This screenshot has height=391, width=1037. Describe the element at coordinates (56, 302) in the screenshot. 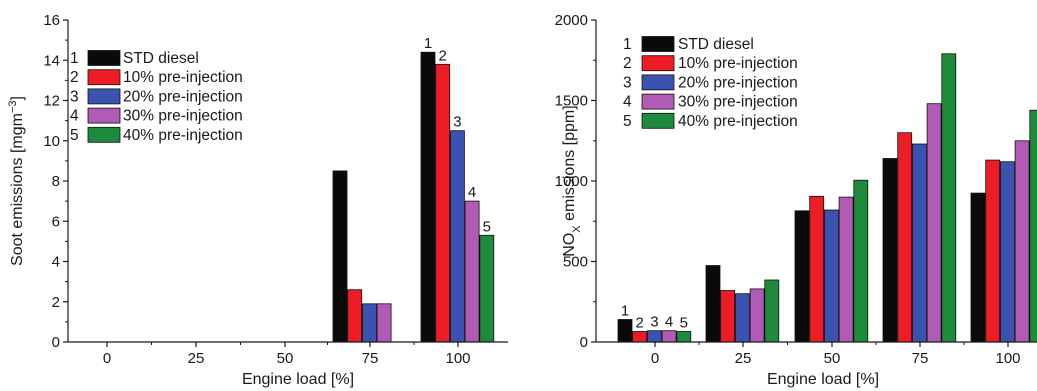

I see `y-tick-label: 2` at that location.